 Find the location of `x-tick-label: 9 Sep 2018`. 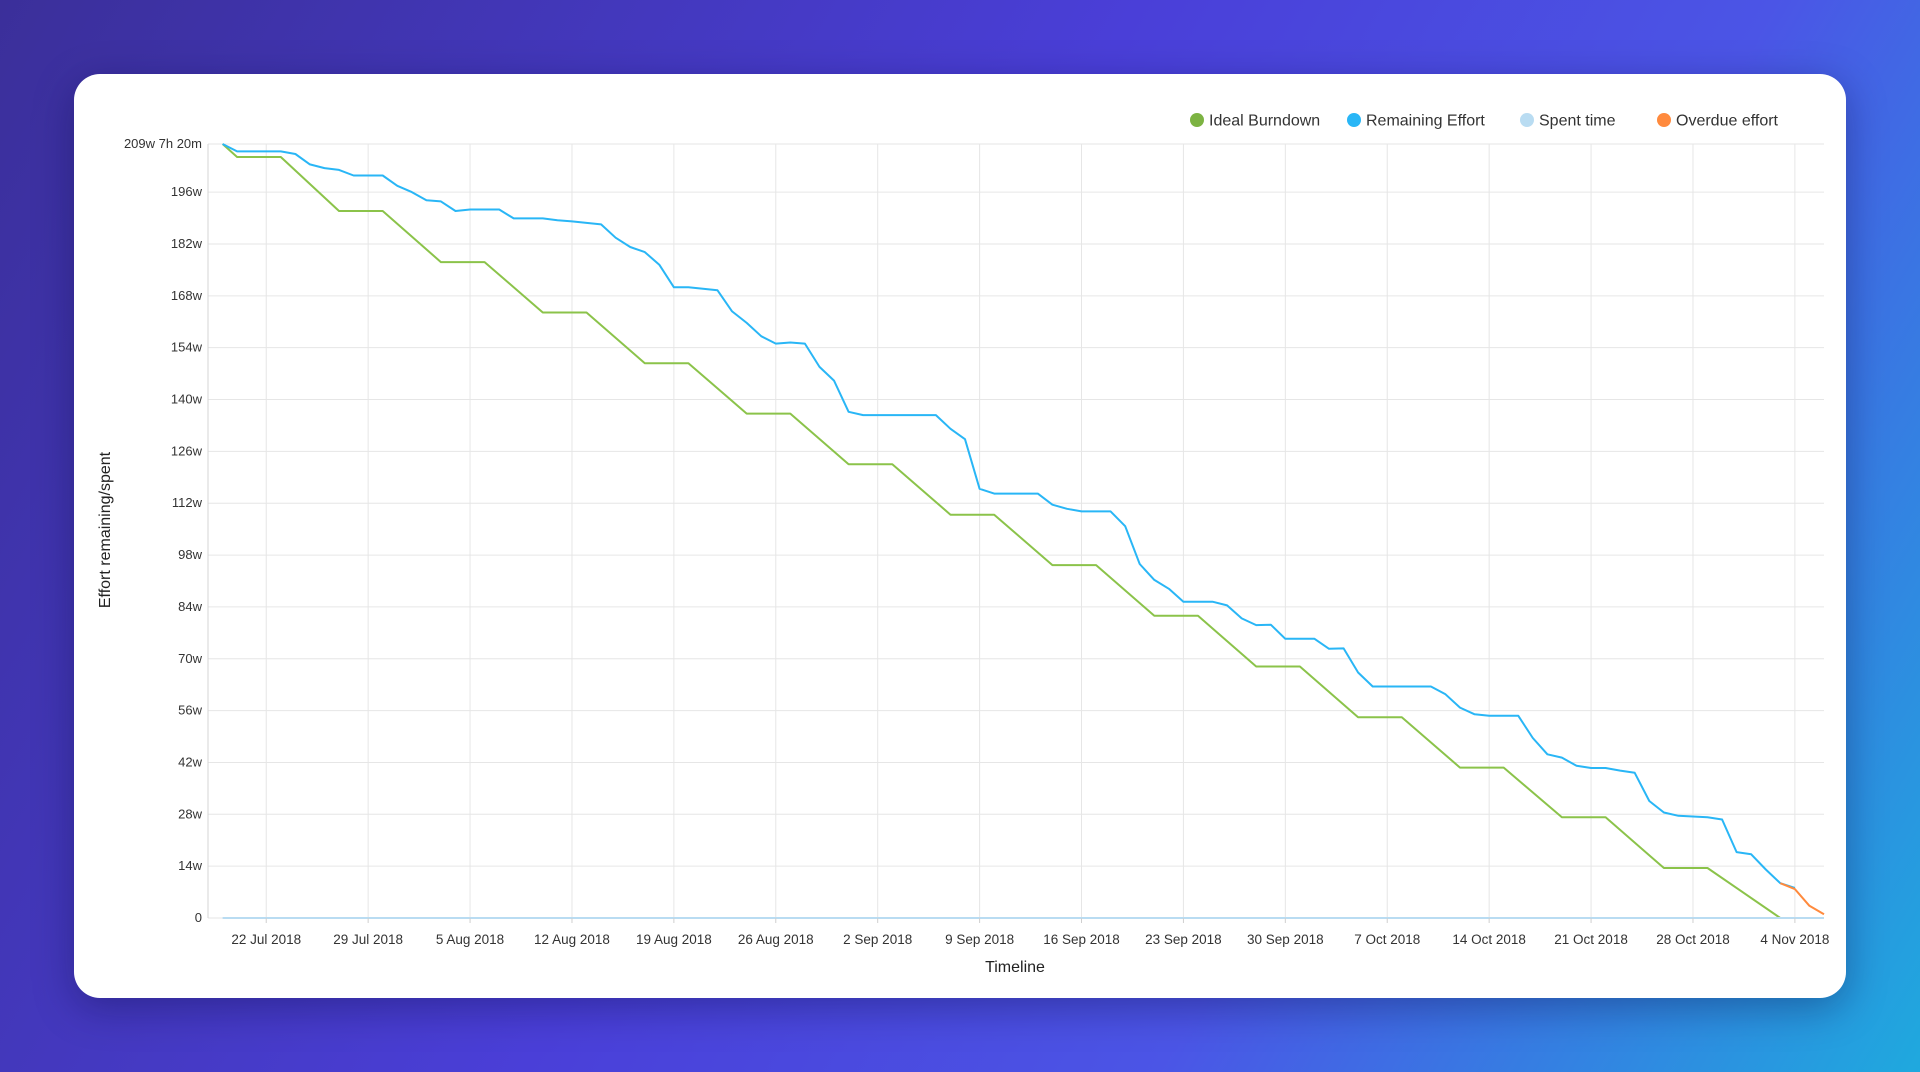

x-tick-label: 9 Sep 2018 is located at coordinates (979, 939).